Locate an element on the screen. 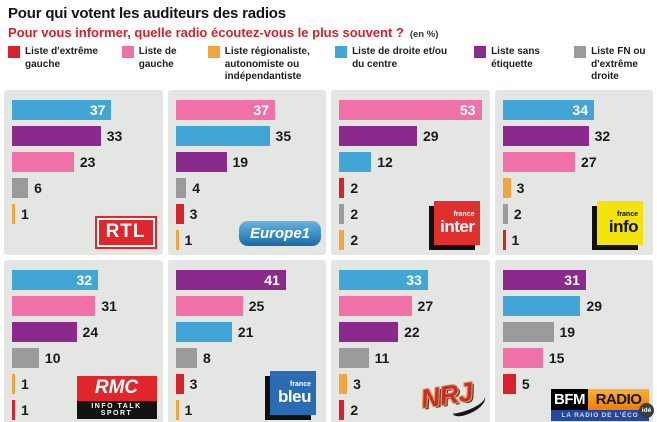 This screenshot has width=657, height=422. bar-left: 53 is located at coordinates (410, 109).